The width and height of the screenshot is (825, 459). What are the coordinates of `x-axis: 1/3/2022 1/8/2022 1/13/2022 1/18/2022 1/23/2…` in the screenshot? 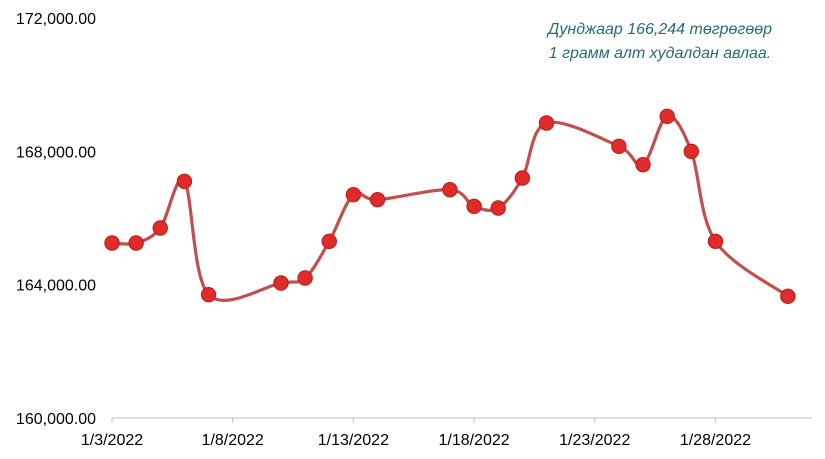 It's located at (446, 433).